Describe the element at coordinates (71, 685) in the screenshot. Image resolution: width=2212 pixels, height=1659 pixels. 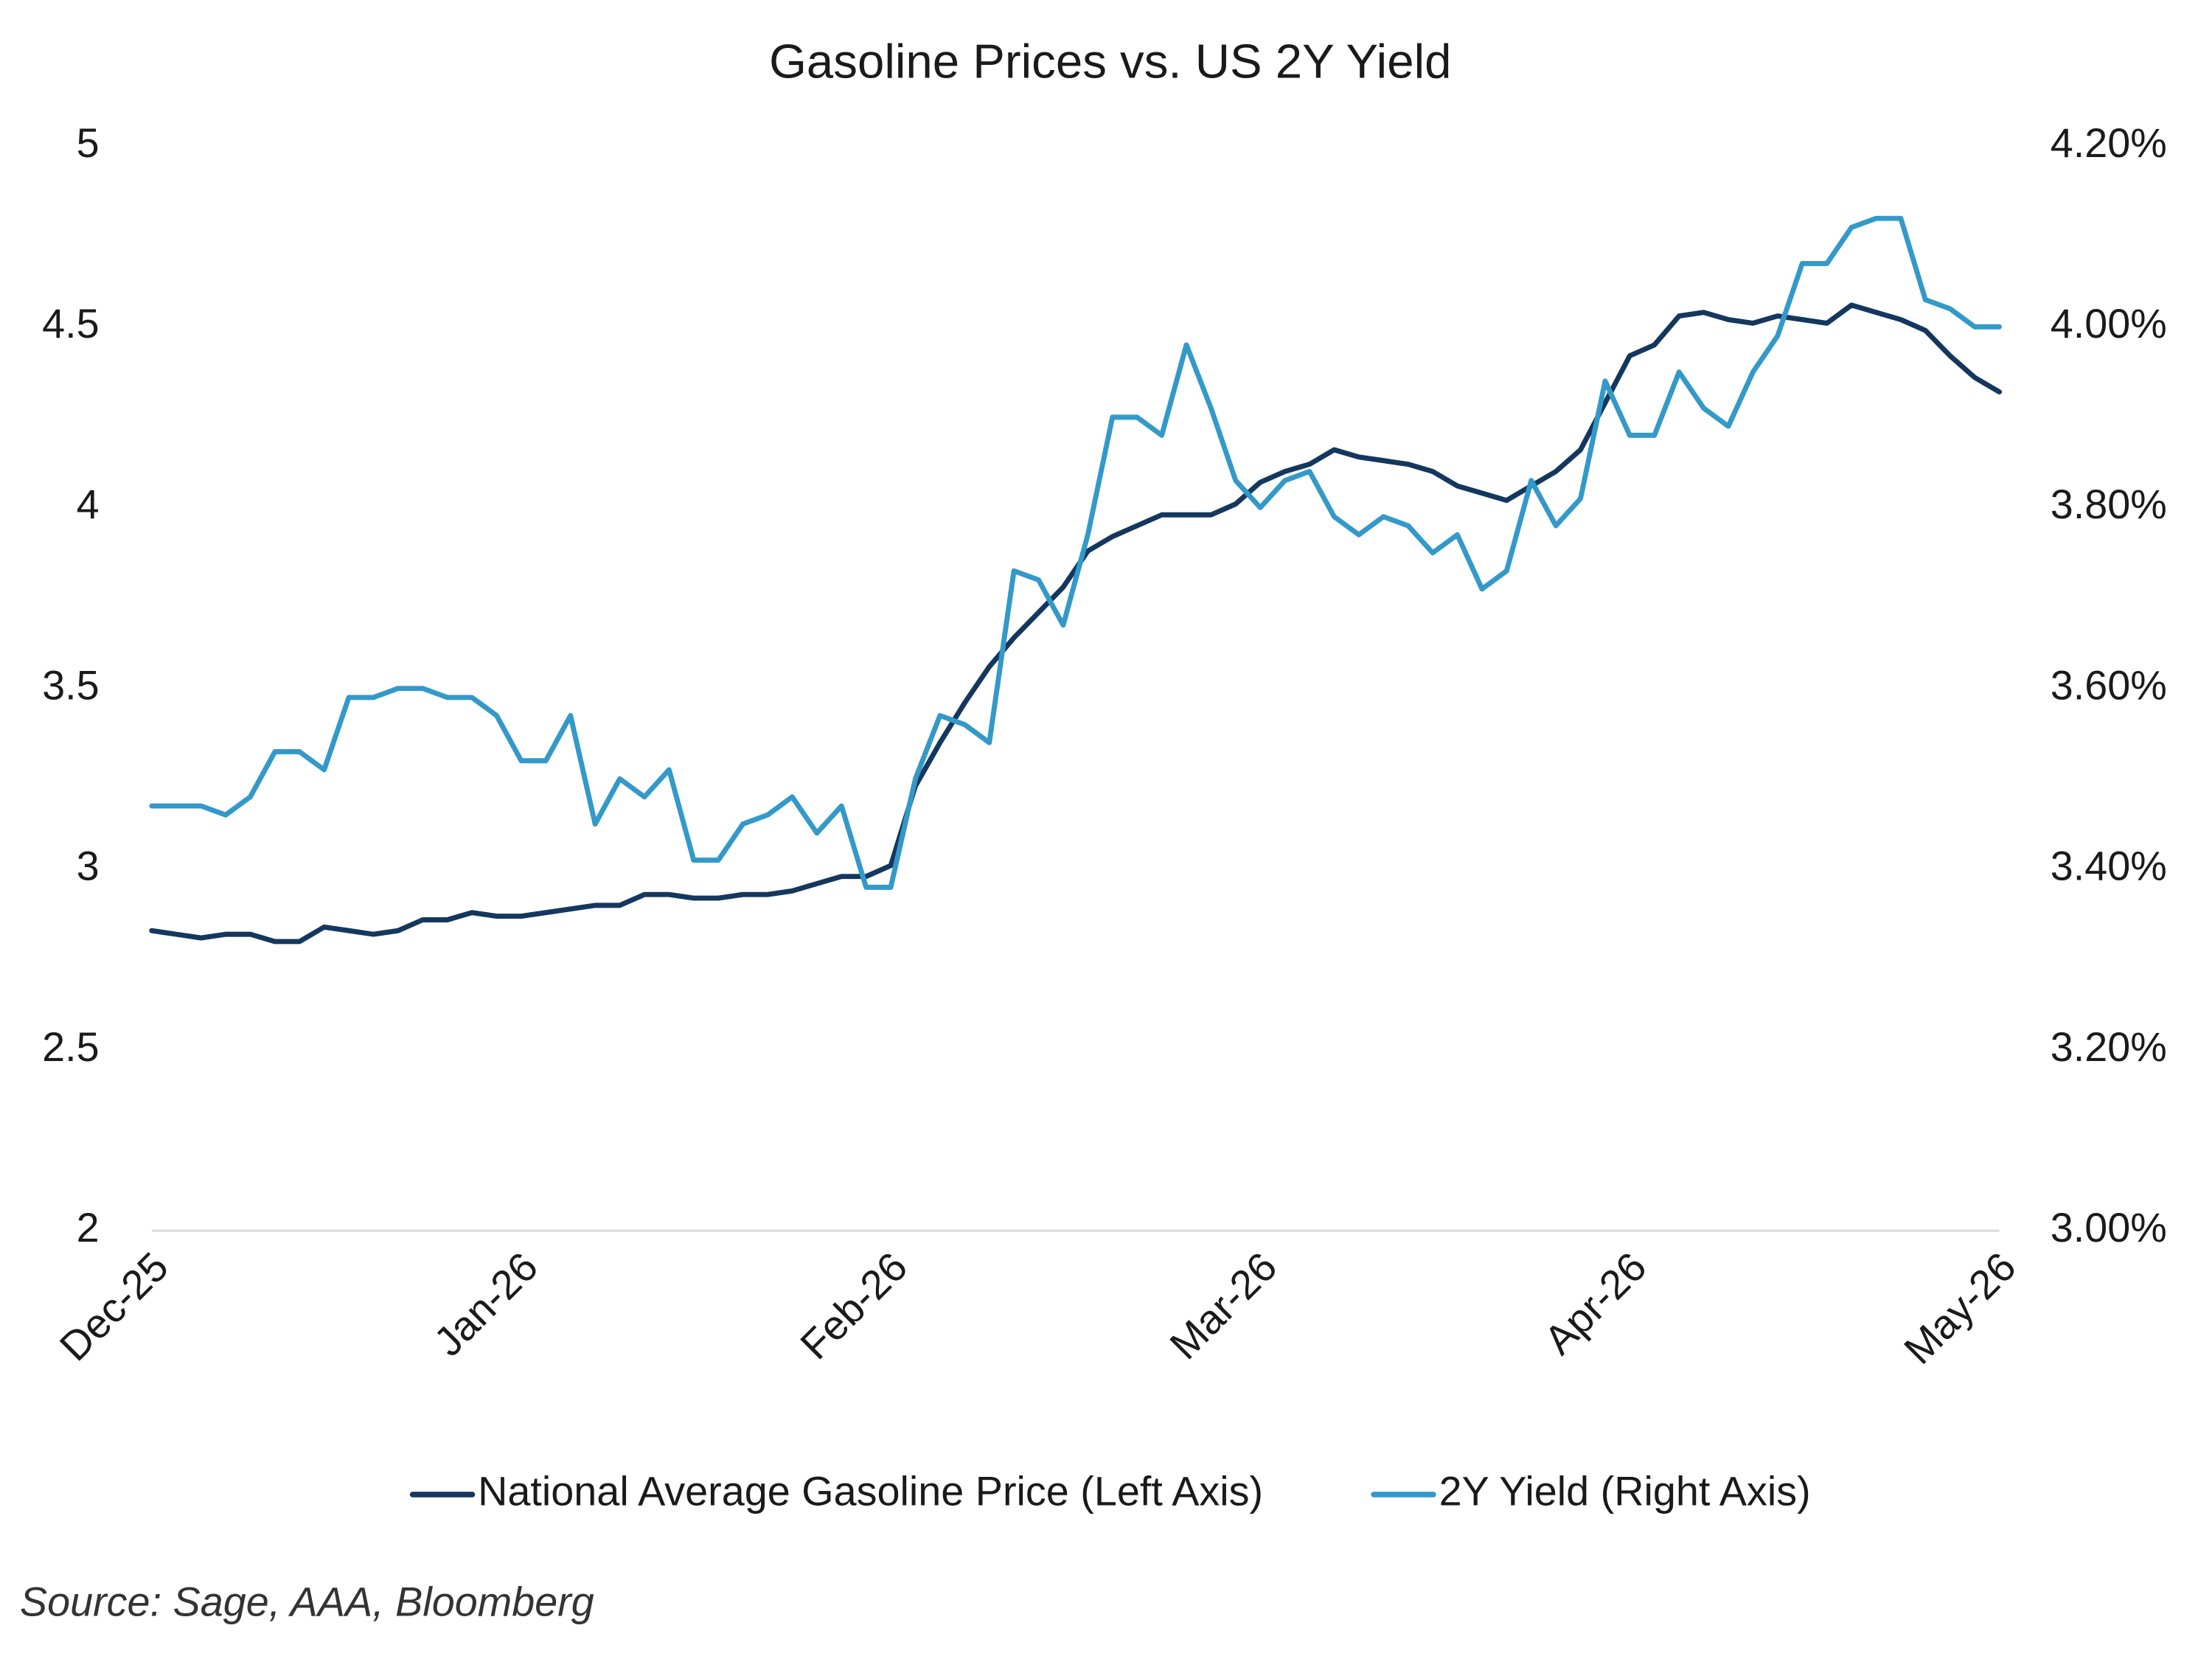
I see `y-tick-label: 3.5` at that location.